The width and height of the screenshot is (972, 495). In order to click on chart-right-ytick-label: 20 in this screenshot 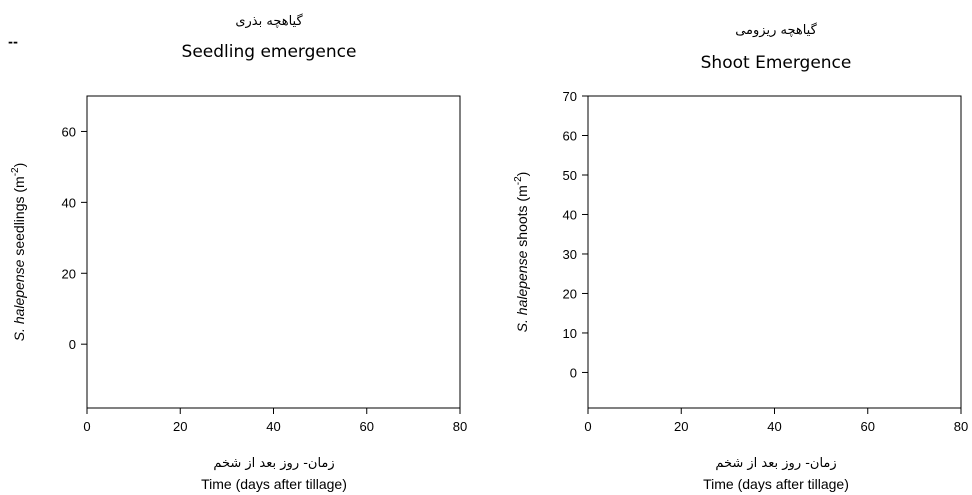, I will do `click(570, 293)`.